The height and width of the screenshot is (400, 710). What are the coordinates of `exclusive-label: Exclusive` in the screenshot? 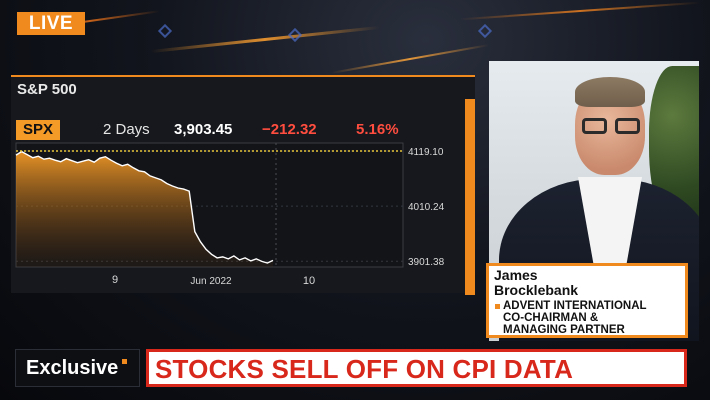 It's located at (72, 368).